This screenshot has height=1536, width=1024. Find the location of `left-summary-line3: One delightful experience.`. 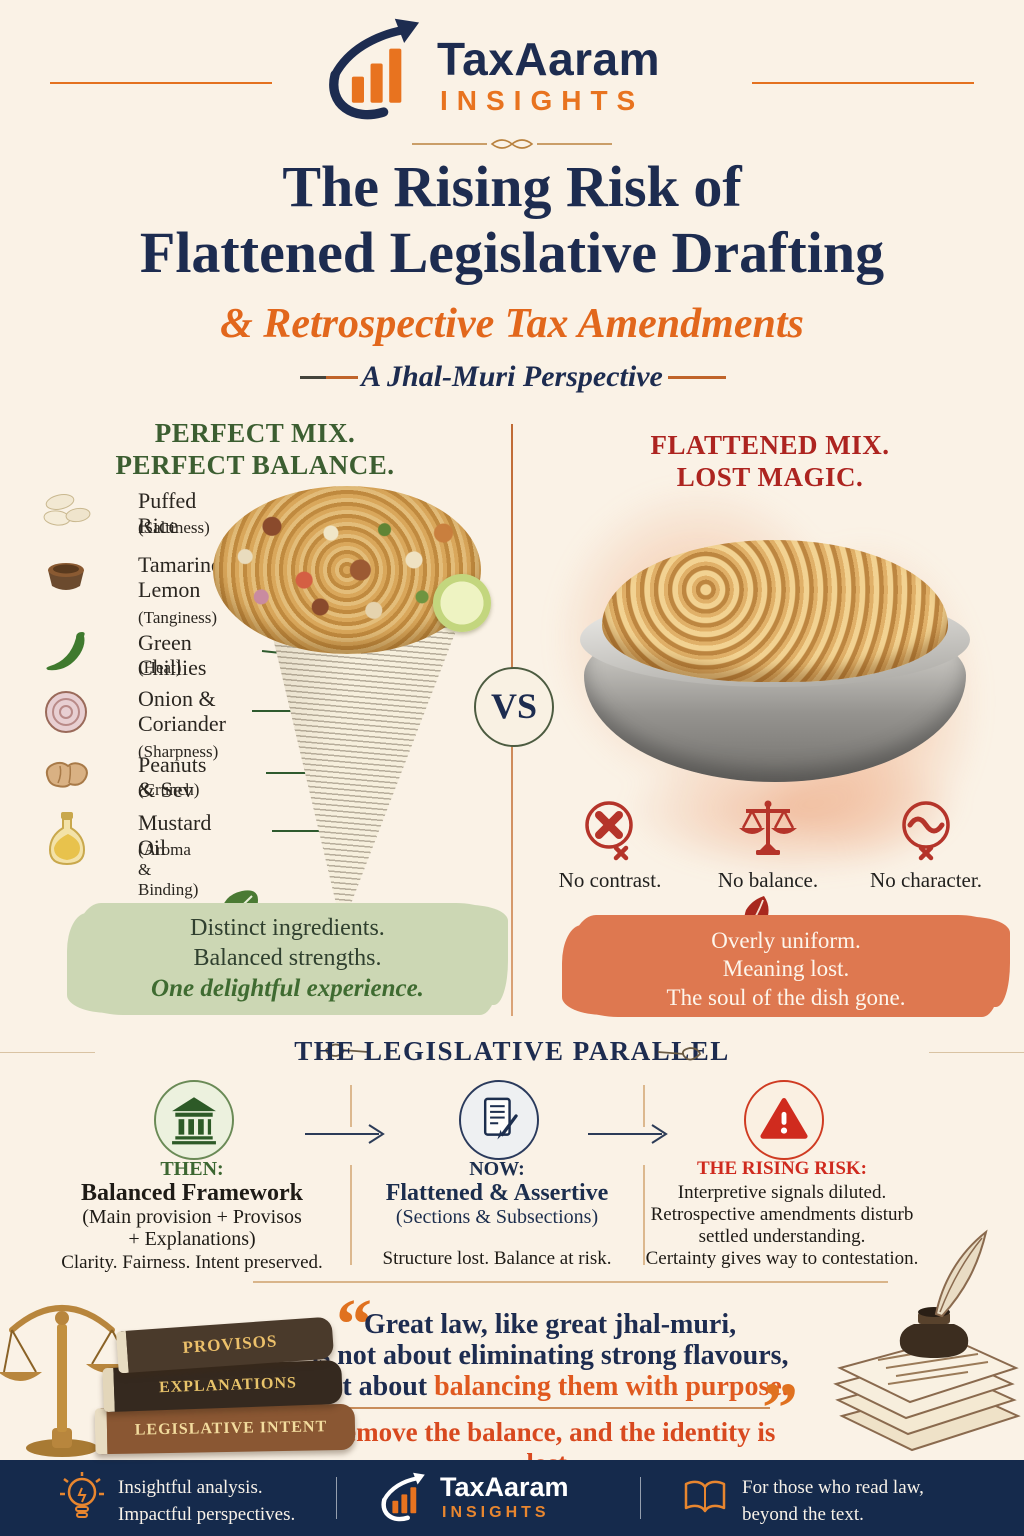

left-summary-line3: One delightful experience. is located at coordinates (287, 988).